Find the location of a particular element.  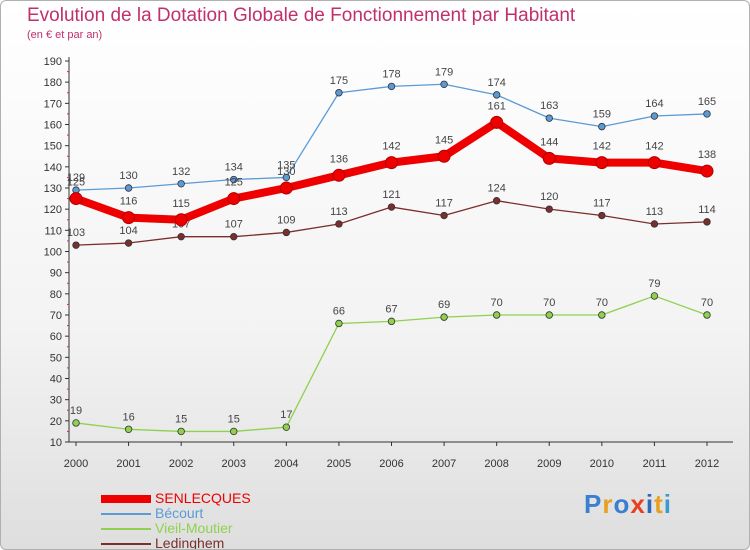

x-tick-label: 2007 is located at coordinates (444, 464).